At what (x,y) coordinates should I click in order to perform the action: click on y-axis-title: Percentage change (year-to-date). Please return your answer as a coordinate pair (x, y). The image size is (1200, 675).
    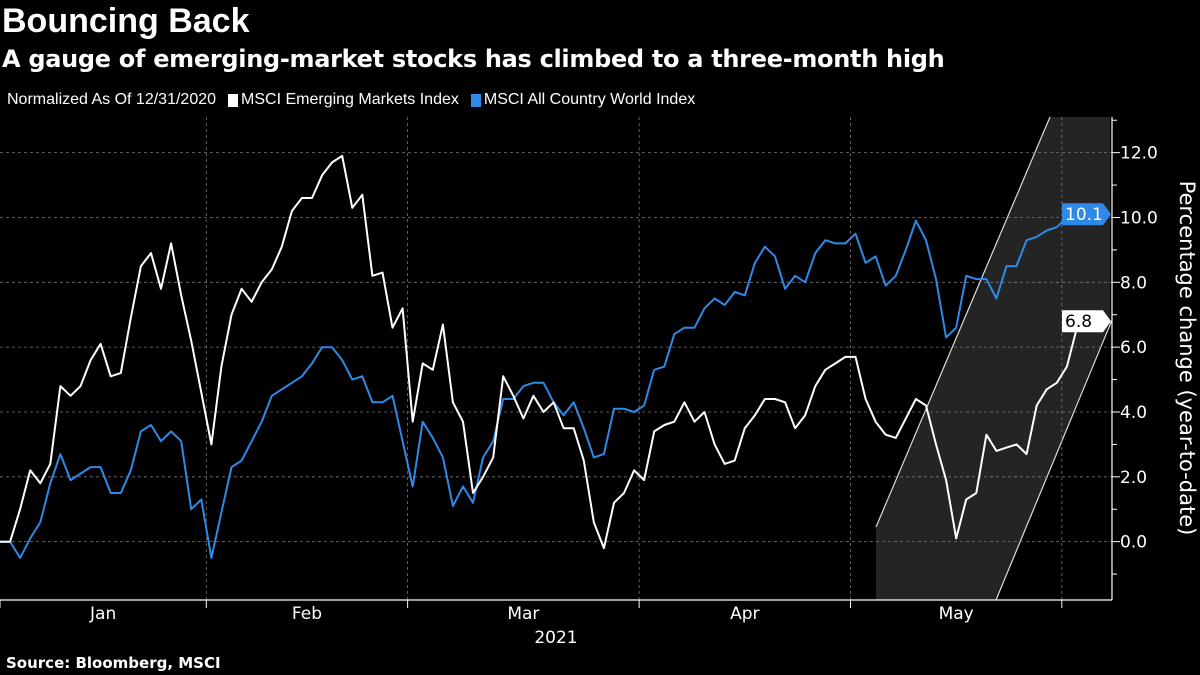
    Looking at the image, I should click on (1187, 358).